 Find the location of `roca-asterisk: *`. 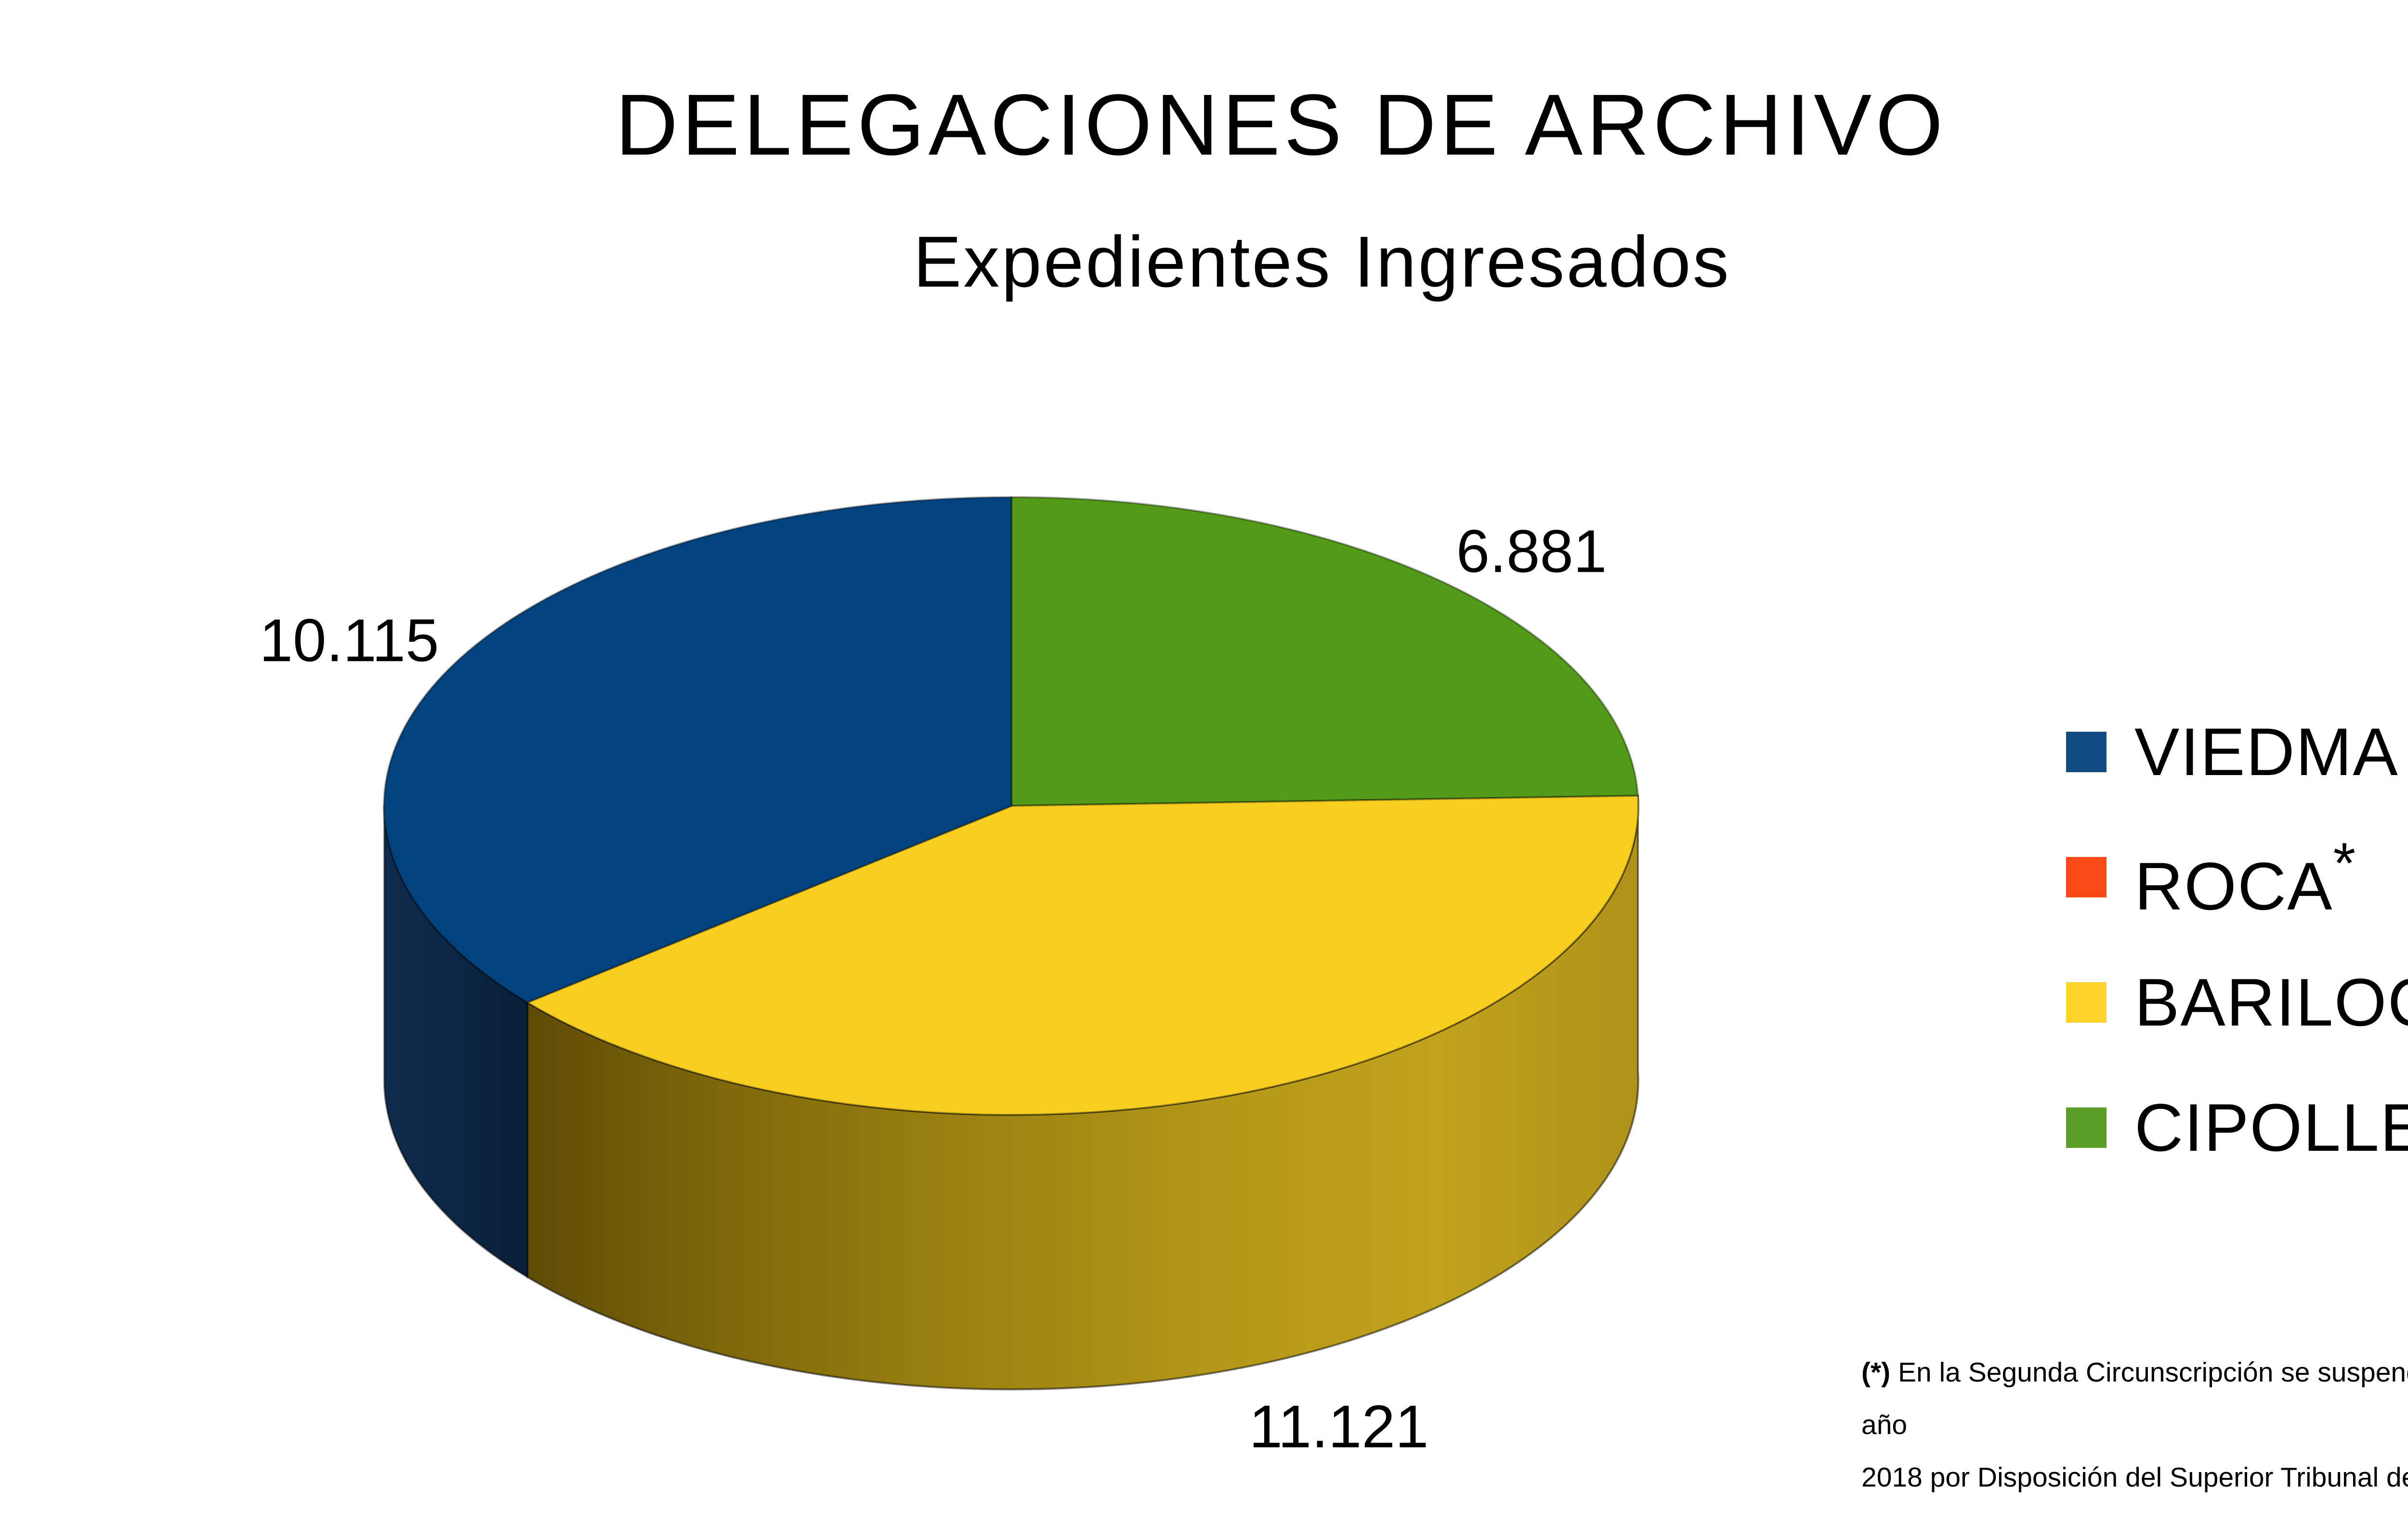

roca-asterisk: * is located at coordinates (2345, 863).